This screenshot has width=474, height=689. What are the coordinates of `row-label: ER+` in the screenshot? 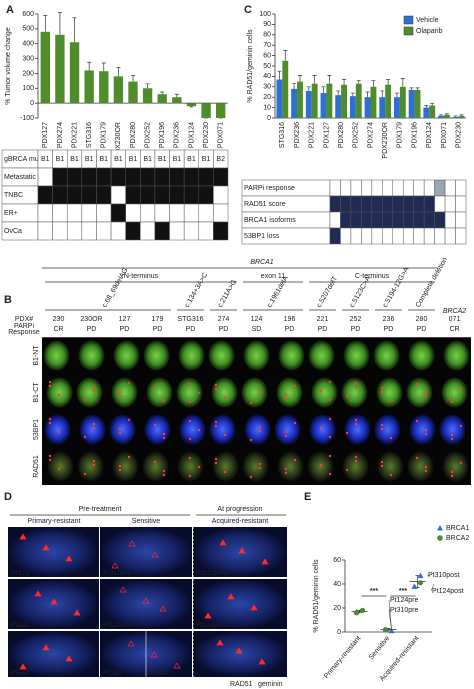 It's located at (11, 213).